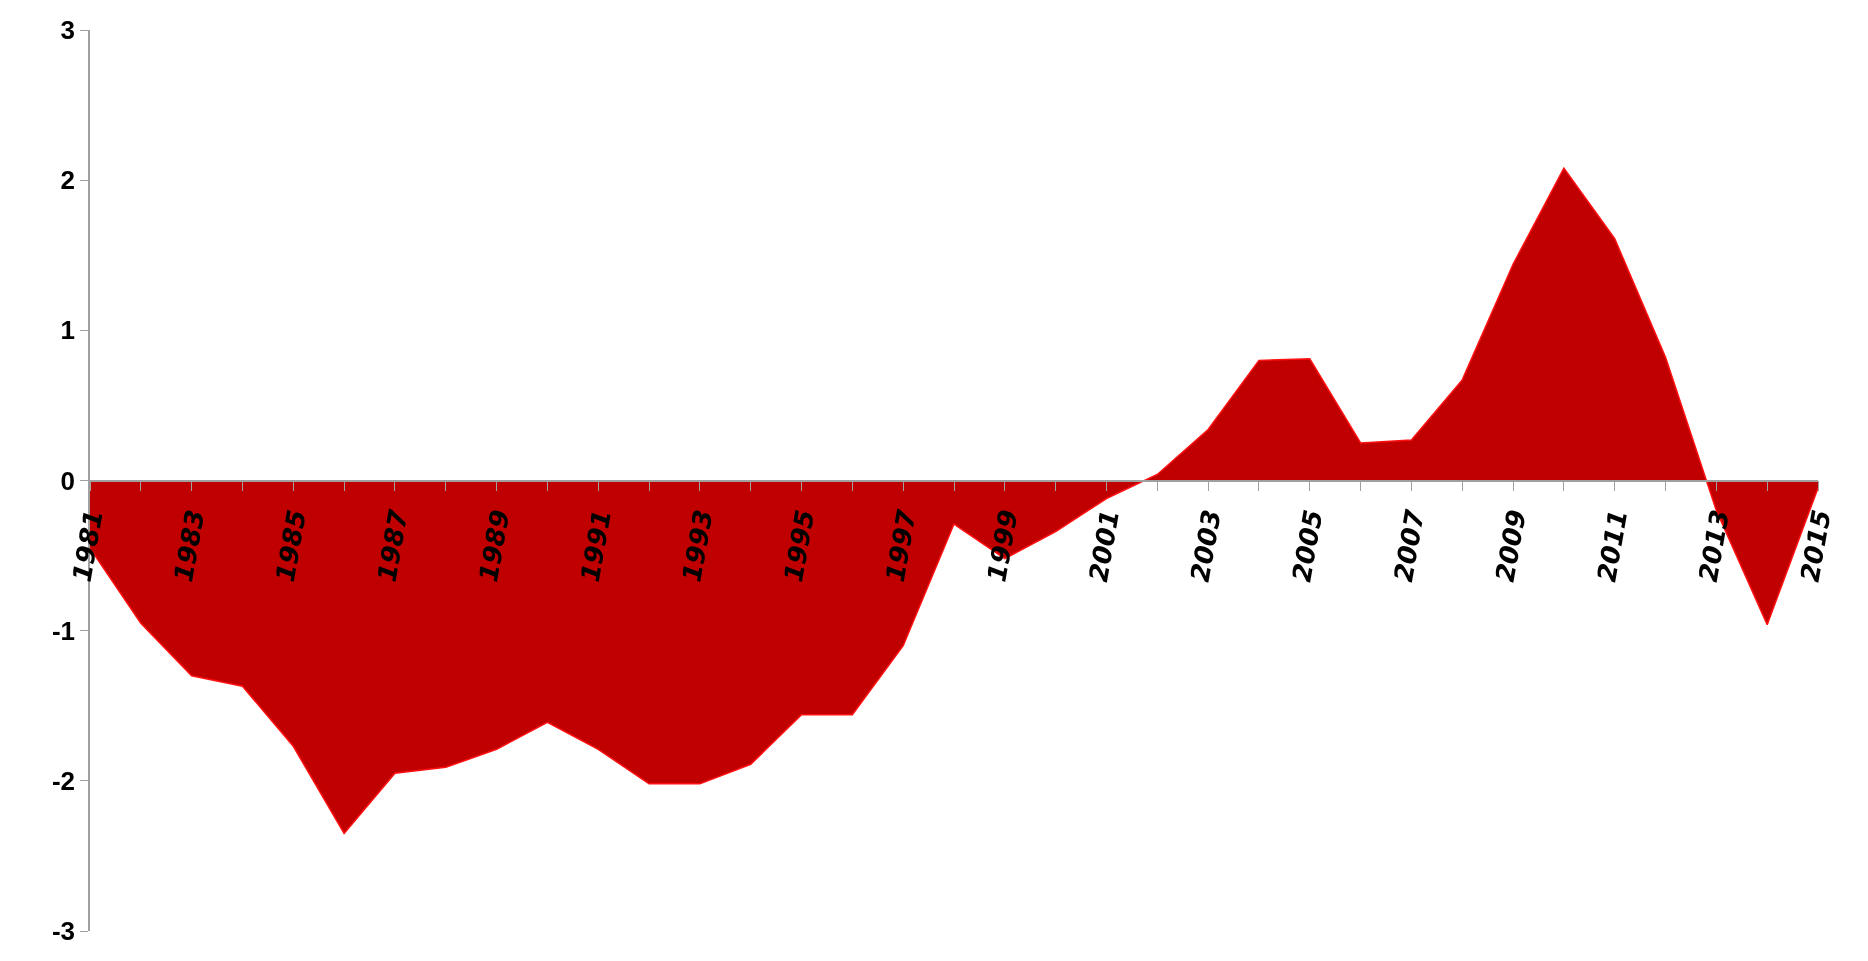  I want to click on y-tick-label: -1, so click(63, 630).